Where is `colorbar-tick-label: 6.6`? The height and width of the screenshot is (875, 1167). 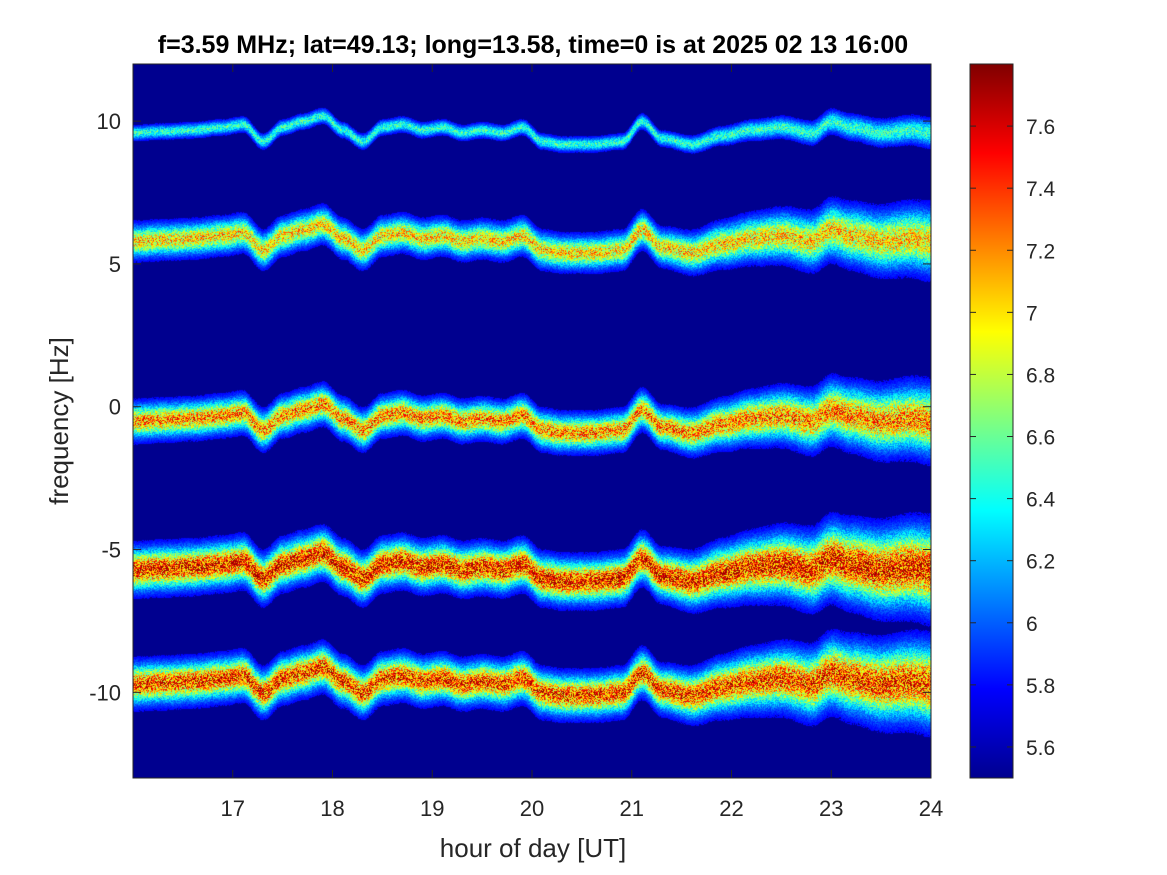
colorbar-tick-label: 6.6 is located at coordinates (1040, 438).